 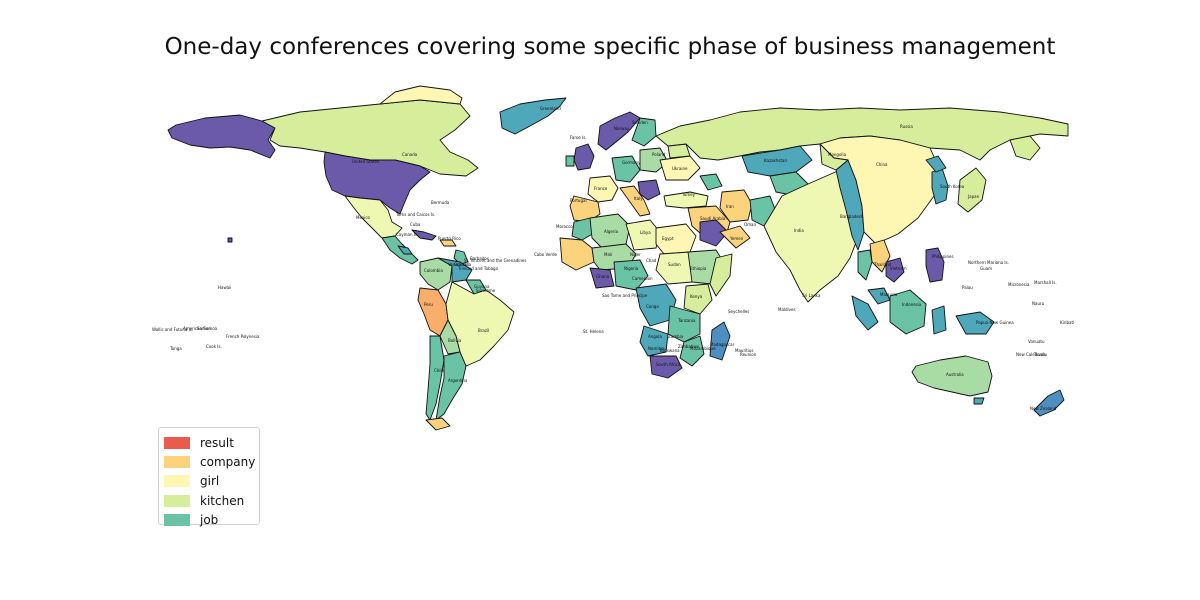 I want to click on country-label: Vietnam, so click(x=898, y=268).